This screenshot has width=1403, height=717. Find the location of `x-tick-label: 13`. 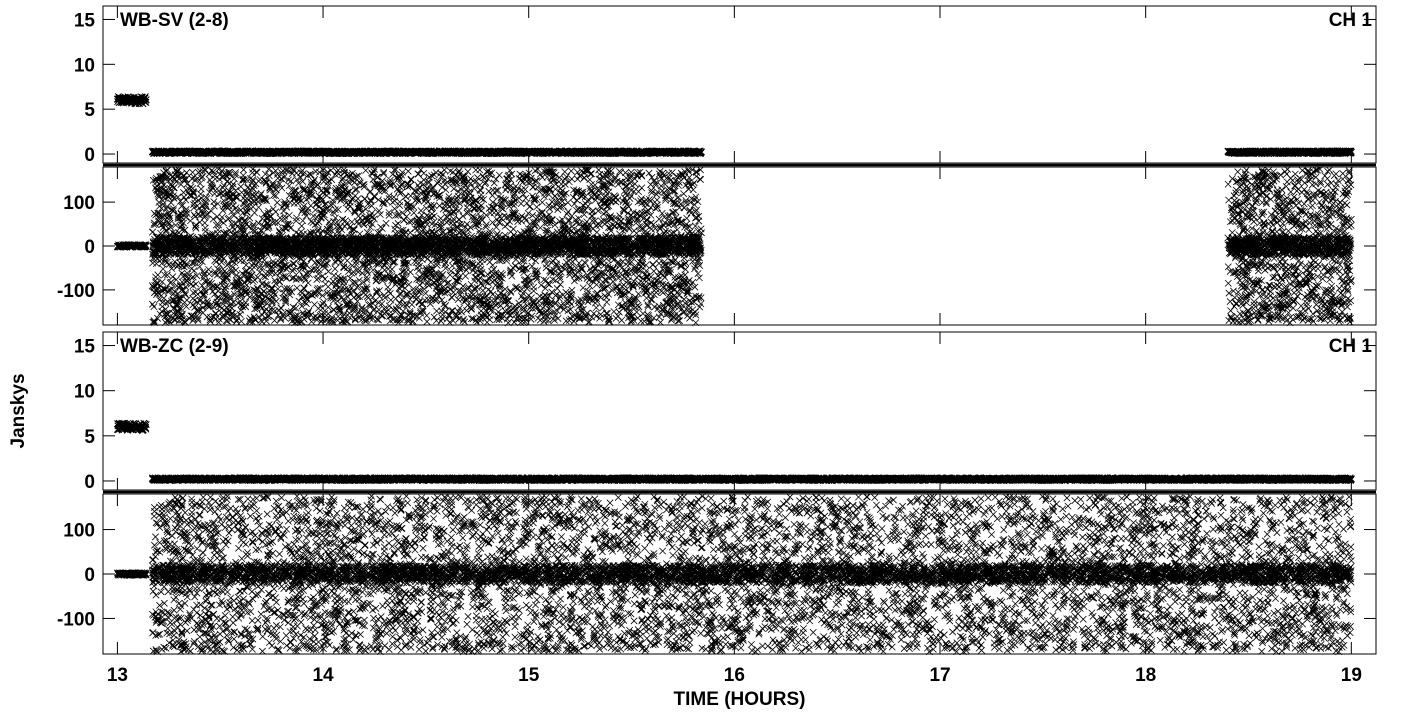

x-tick-label: 13 is located at coordinates (117, 675).